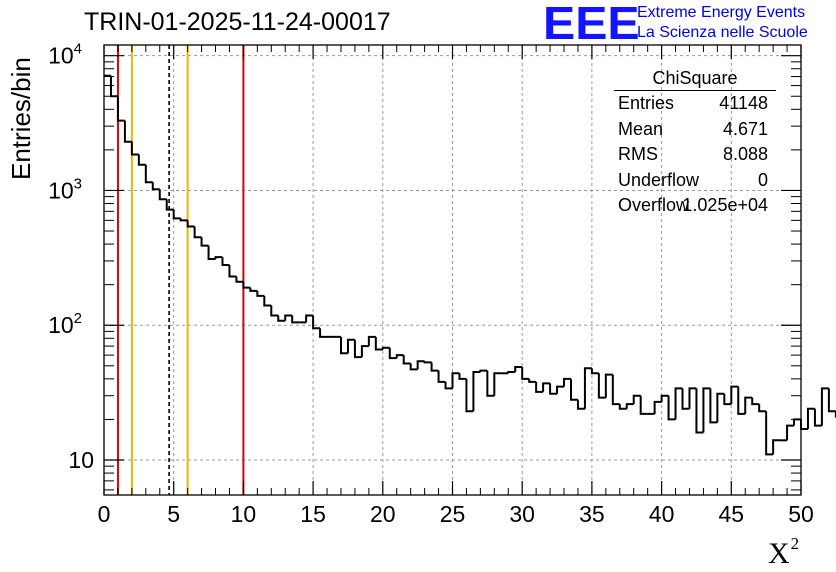 This screenshot has height=572, width=836. Describe the element at coordinates (21, 118) in the screenshot. I see `y-axis-label: Entries/bin` at that location.